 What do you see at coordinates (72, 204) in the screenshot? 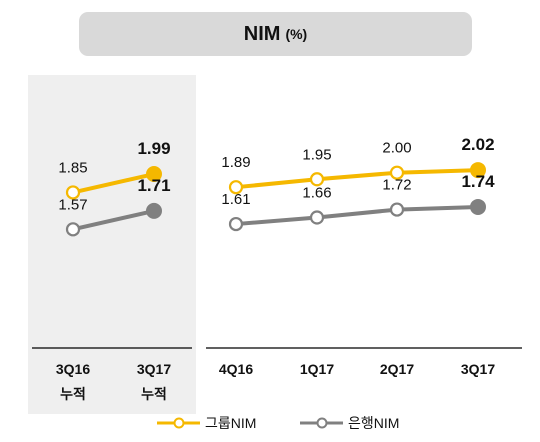
I see `data-label-0-1-0: 1.57` at bounding box center [72, 204].